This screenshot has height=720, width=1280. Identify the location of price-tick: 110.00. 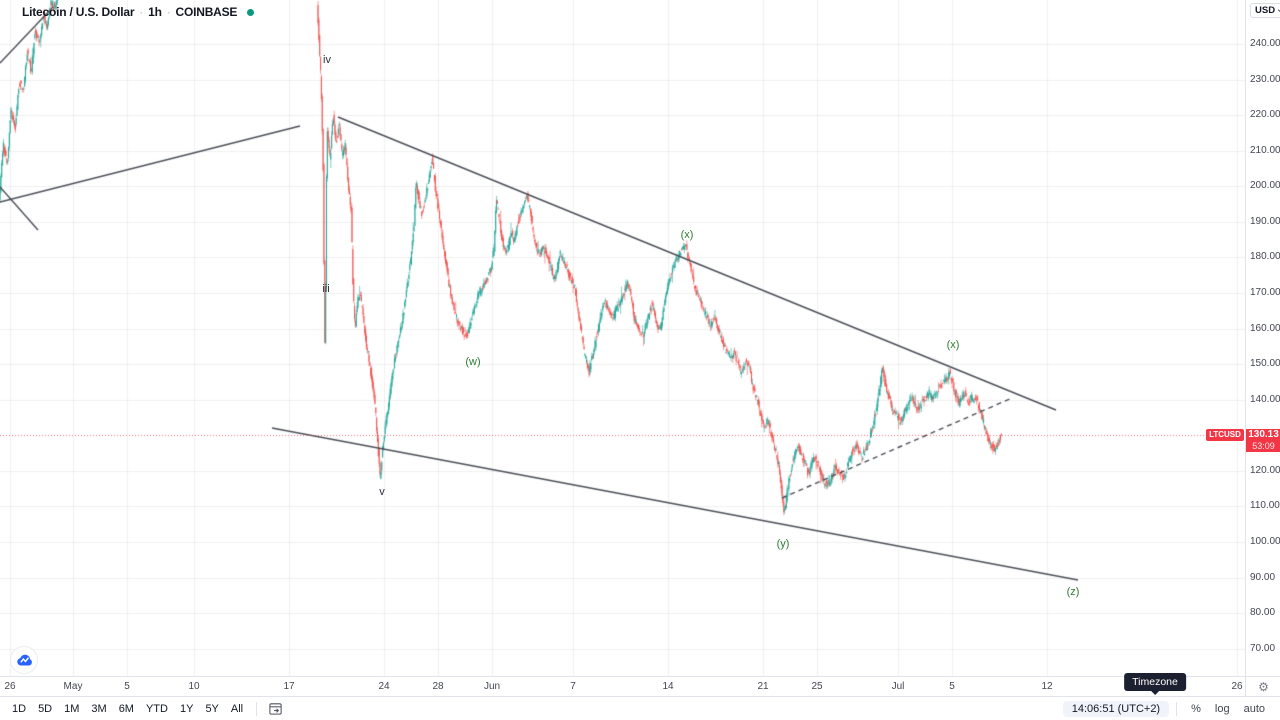
(1265, 506).